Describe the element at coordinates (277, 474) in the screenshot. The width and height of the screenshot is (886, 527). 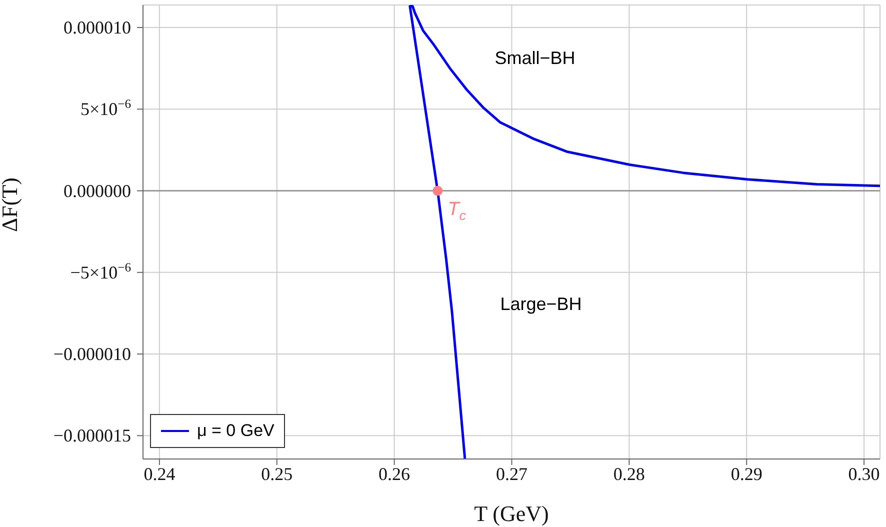
I see `x-tick-label: 0.25` at that location.